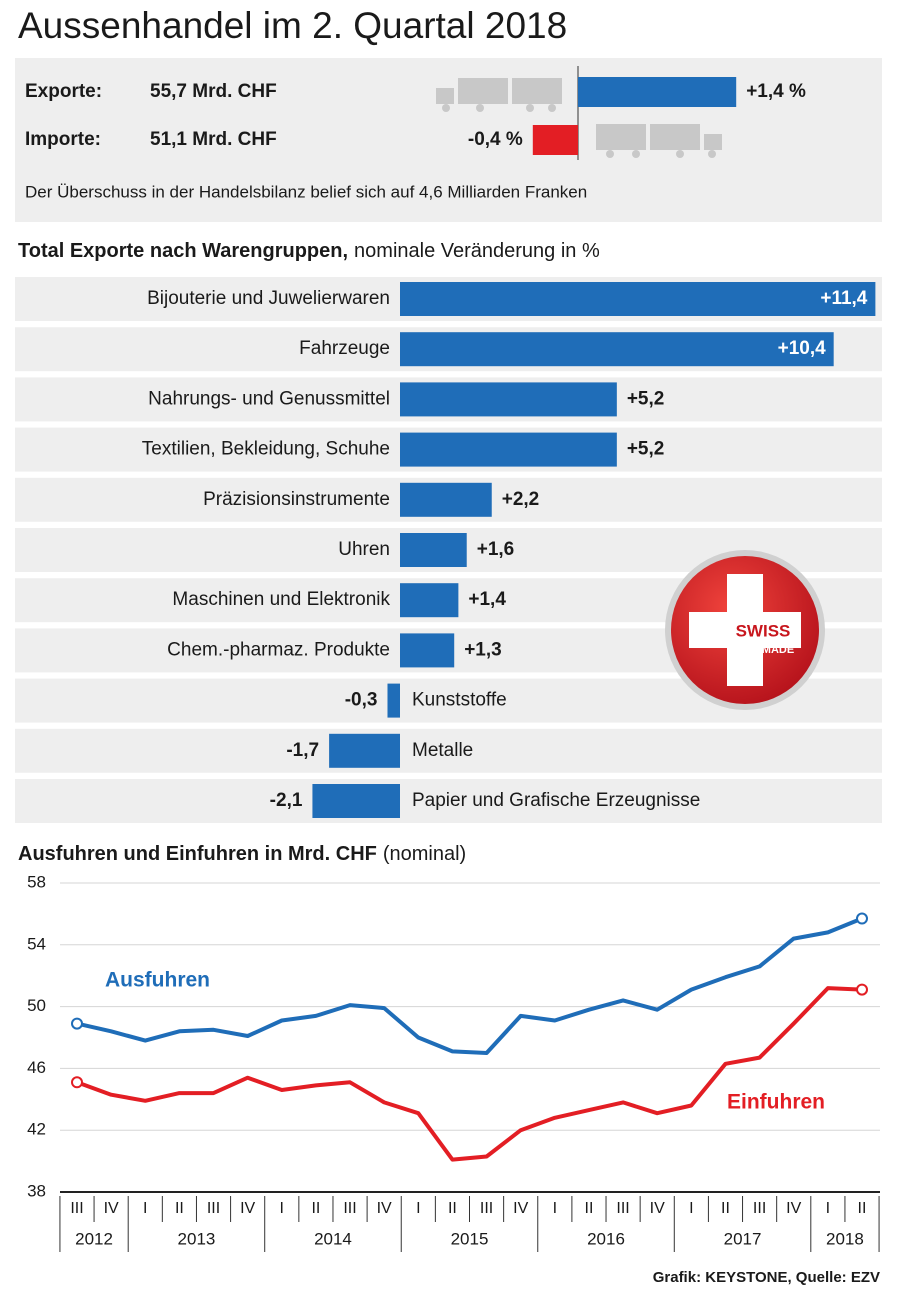 This screenshot has height=1299, width=900. I want to click on year-label: 2015, so click(470, 1238).